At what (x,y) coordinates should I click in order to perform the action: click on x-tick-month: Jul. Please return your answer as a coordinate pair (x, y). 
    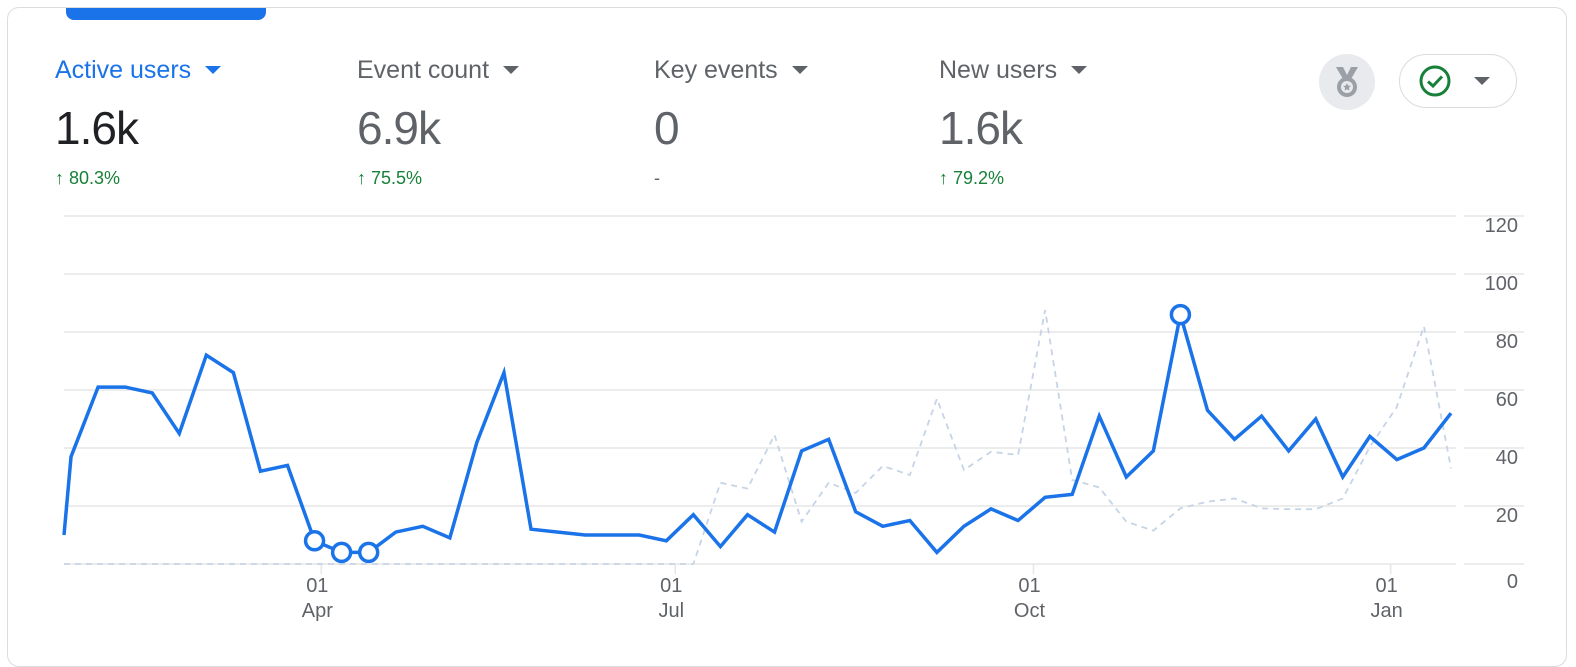
    Looking at the image, I should click on (671, 611).